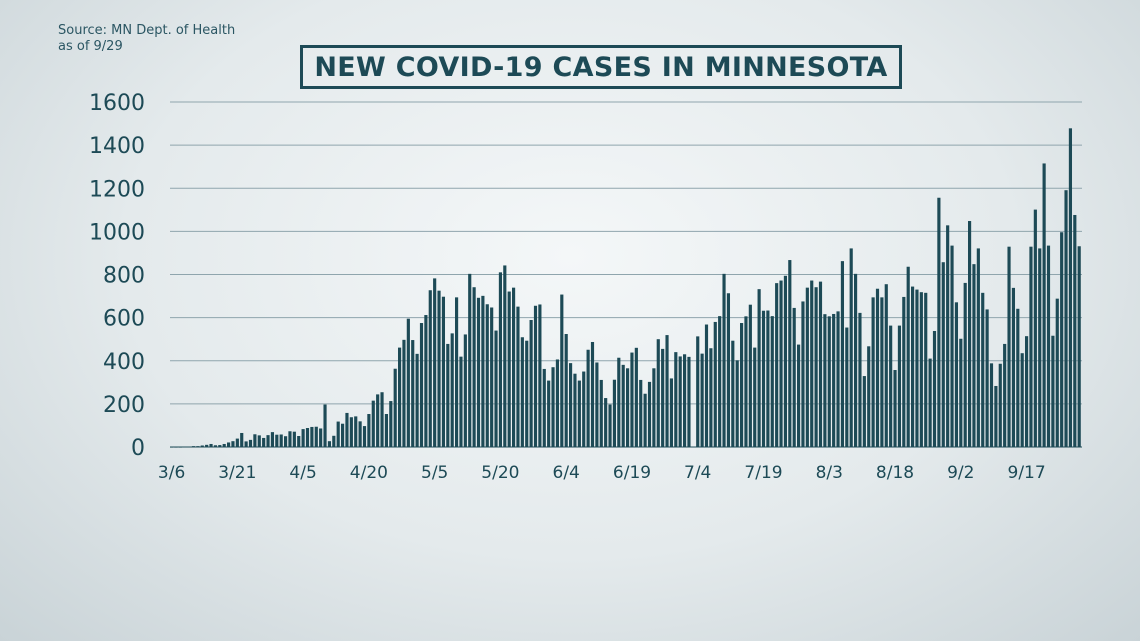  I want to click on y-tick-label: 400, so click(124, 362).